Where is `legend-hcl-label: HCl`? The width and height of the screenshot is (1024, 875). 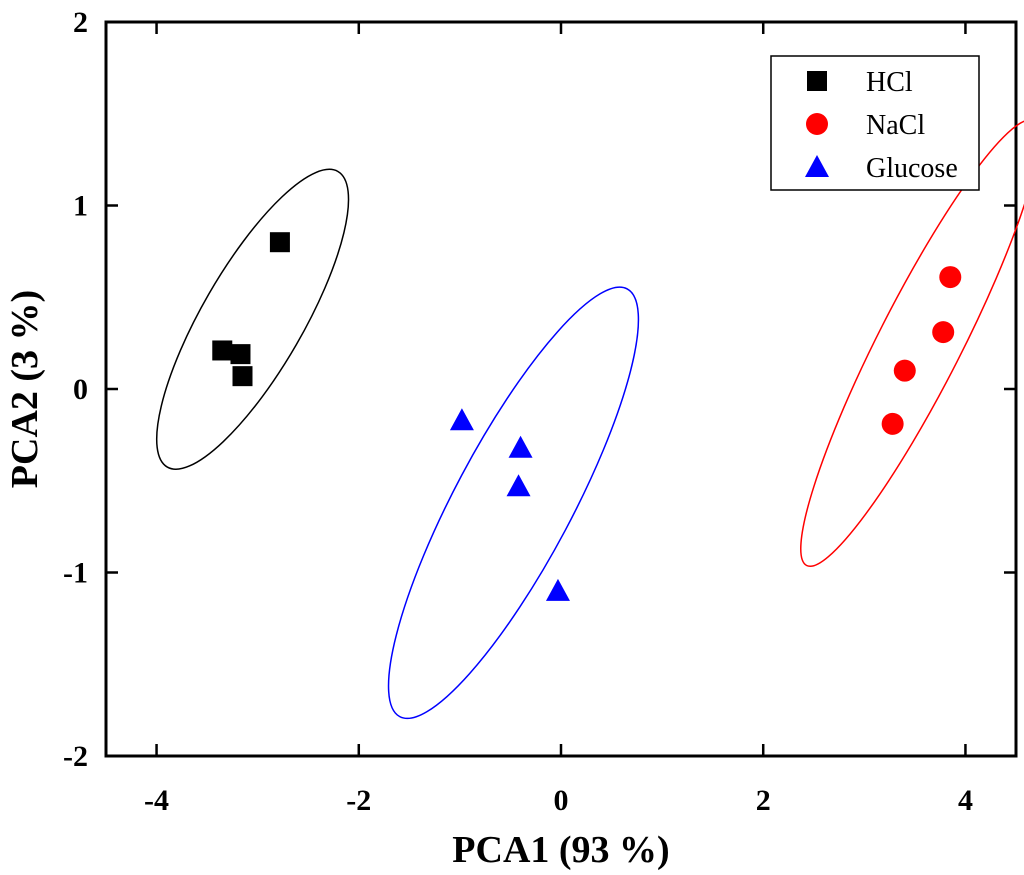
legend-hcl-label: HCl is located at coordinates (889, 82).